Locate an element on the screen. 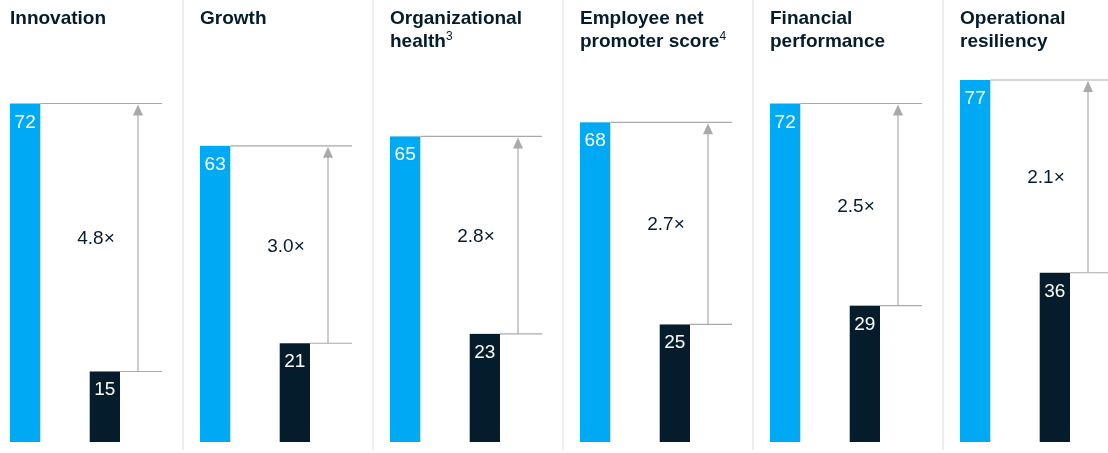  data-label: 65 is located at coordinates (405, 154).